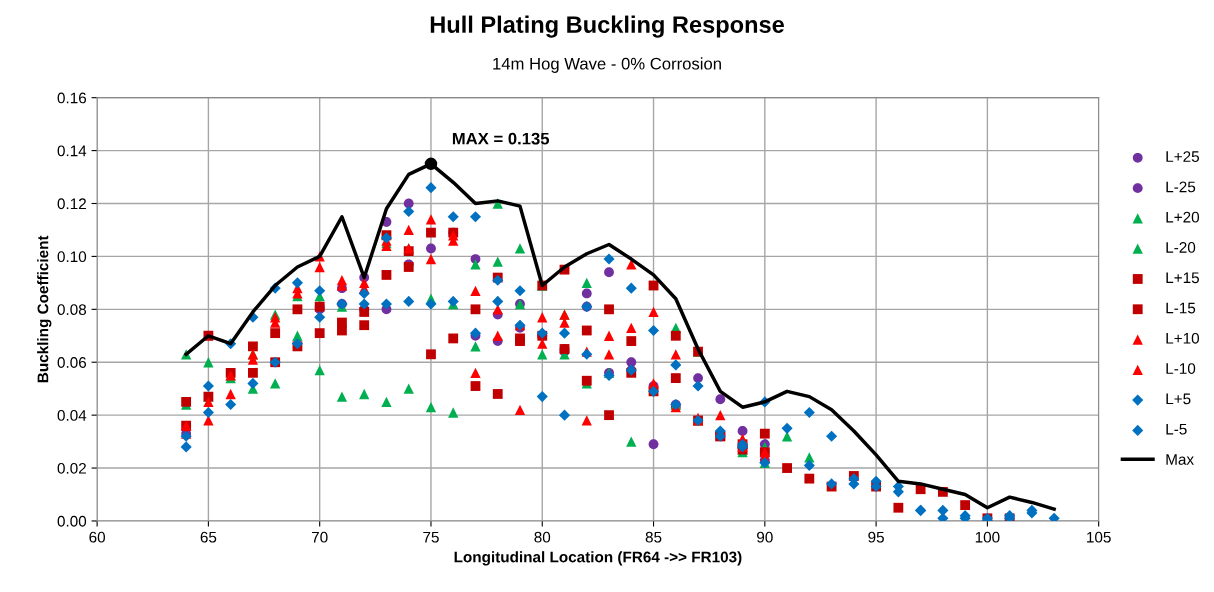 The height and width of the screenshot is (592, 1214). I want to click on x-axis-title: Longitudinal Location (FR64 ->> FR103), so click(598, 558).